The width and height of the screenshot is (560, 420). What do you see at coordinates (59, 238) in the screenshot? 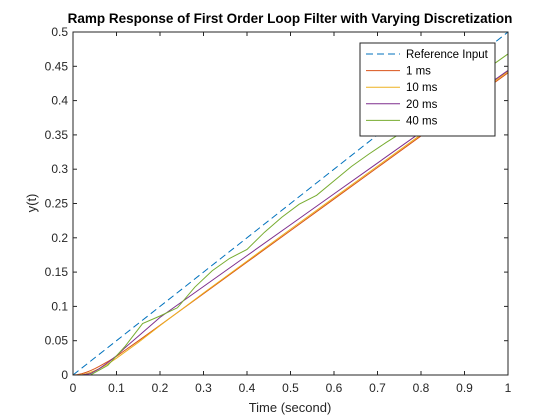
I see `y-tick-label: 0.2` at bounding box center [59, 238].